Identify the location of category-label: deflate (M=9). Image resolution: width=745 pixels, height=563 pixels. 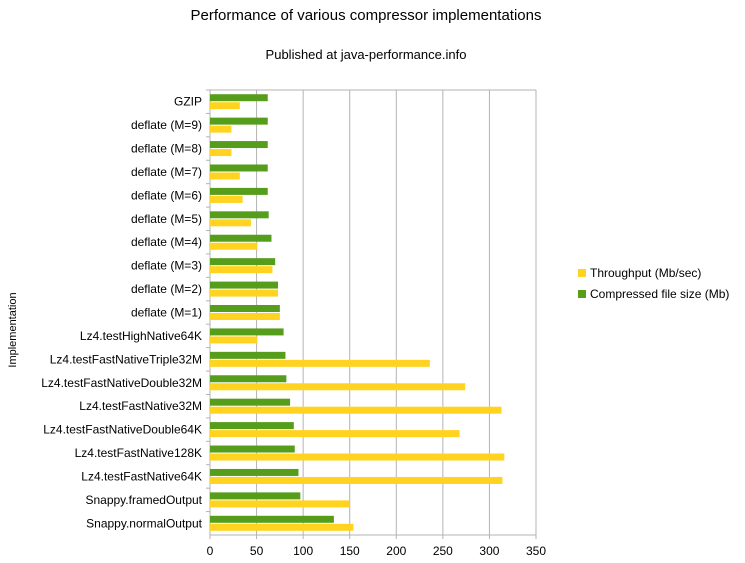
(166, 125).